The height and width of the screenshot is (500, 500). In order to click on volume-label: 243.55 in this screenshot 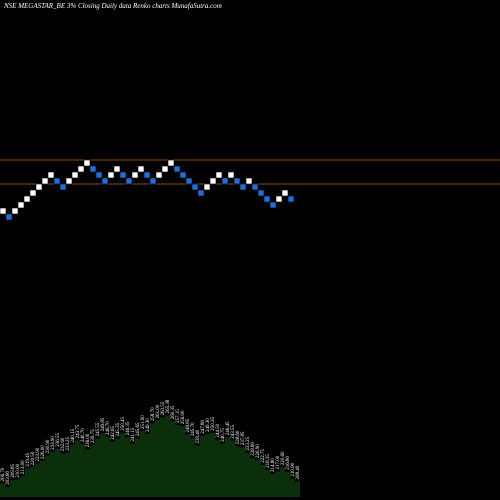, I will do `click(233, 431)`.